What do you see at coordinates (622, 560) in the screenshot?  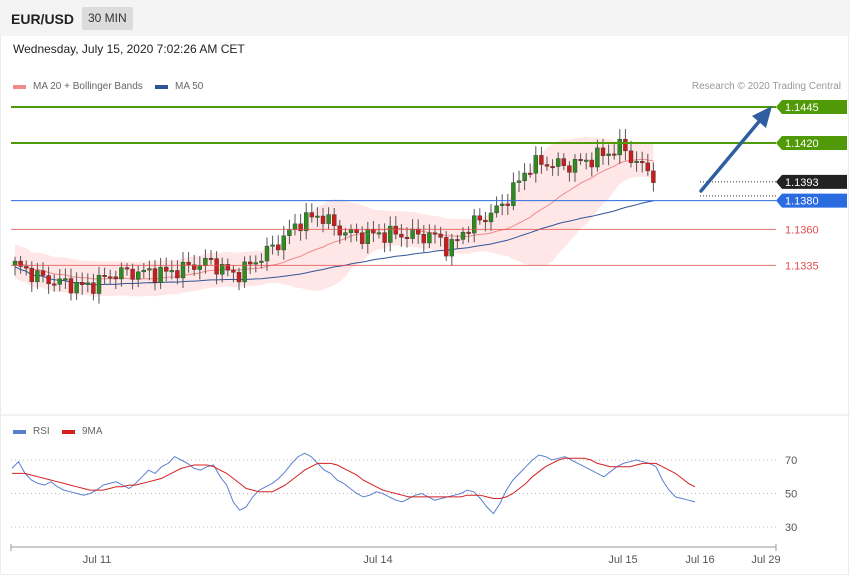 I see `x-tick-label: Jul 15` at bounding box center [622, 560].